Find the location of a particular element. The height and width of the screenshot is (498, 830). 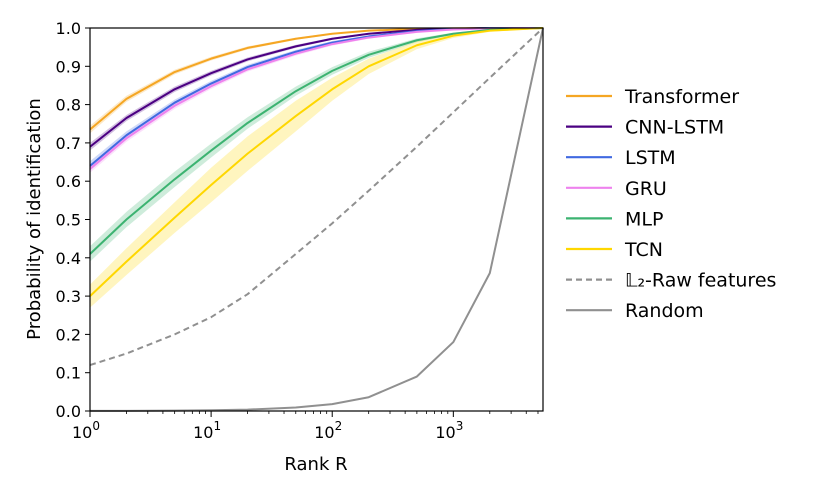

legend-label: TCN is located at coordinates (643, 250).